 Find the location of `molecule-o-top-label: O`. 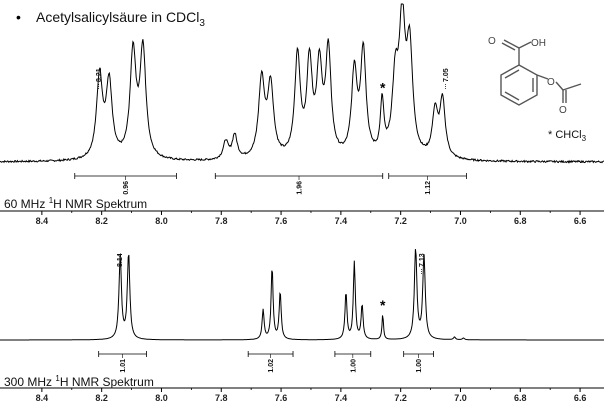

molecule-o-top-label: O is located at coordinates (492, 41).